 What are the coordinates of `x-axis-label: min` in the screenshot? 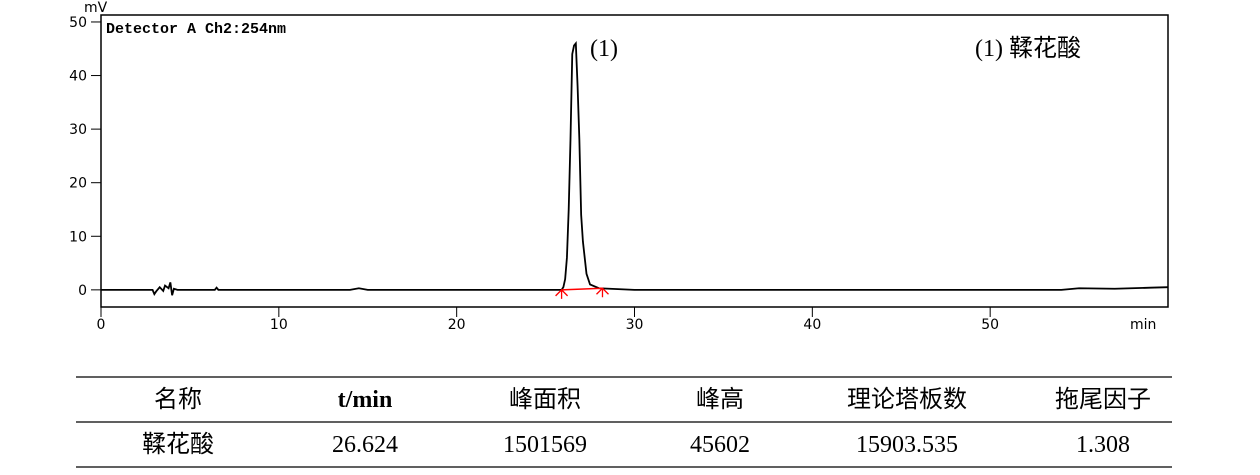 It's located at (1143, 325).